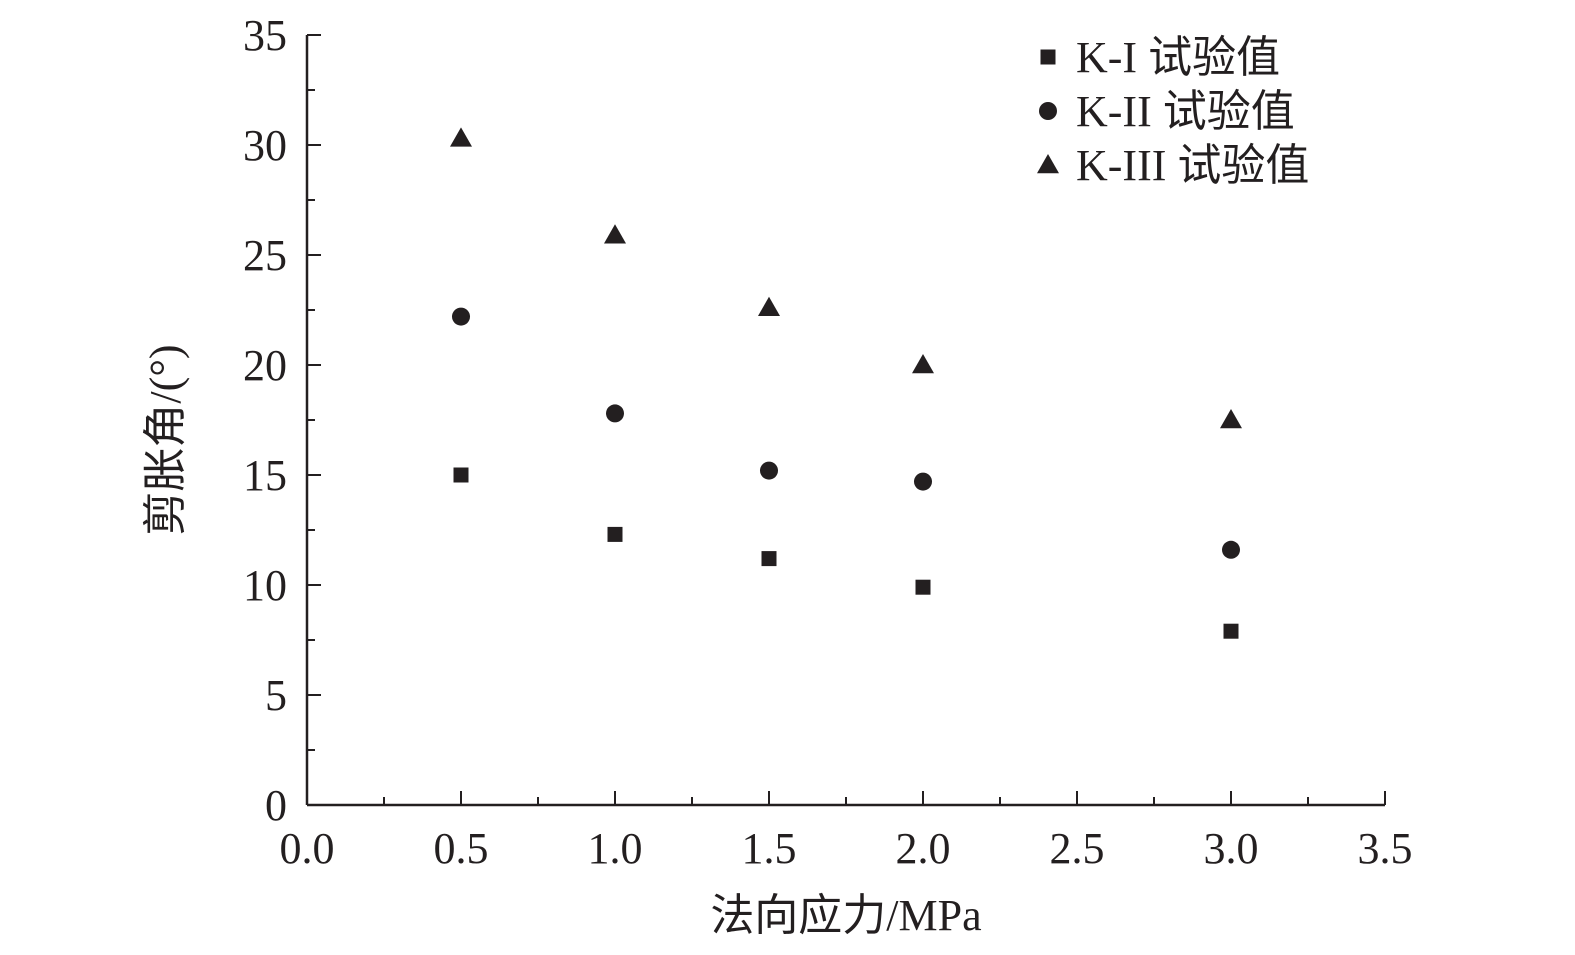  Describe the element at coordinates (307, 848) in the screenshot. I see `x-tick-label: 0.0` at that location.